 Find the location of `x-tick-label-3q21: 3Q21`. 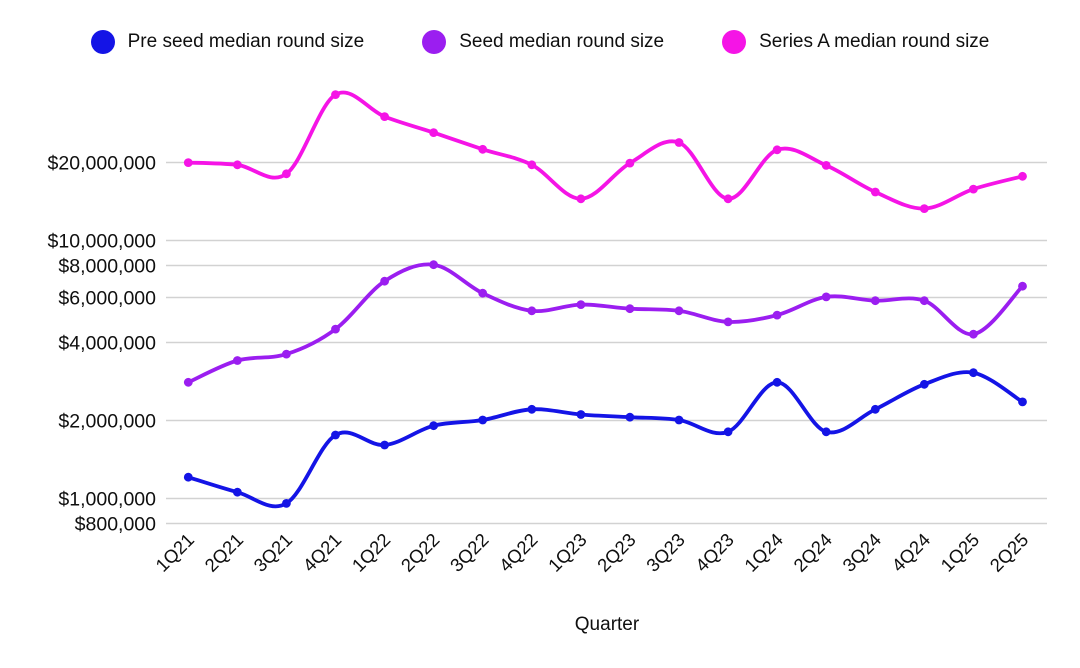

x-tick-label-3q21: 3Q21 is located at coordinates (272, 552).